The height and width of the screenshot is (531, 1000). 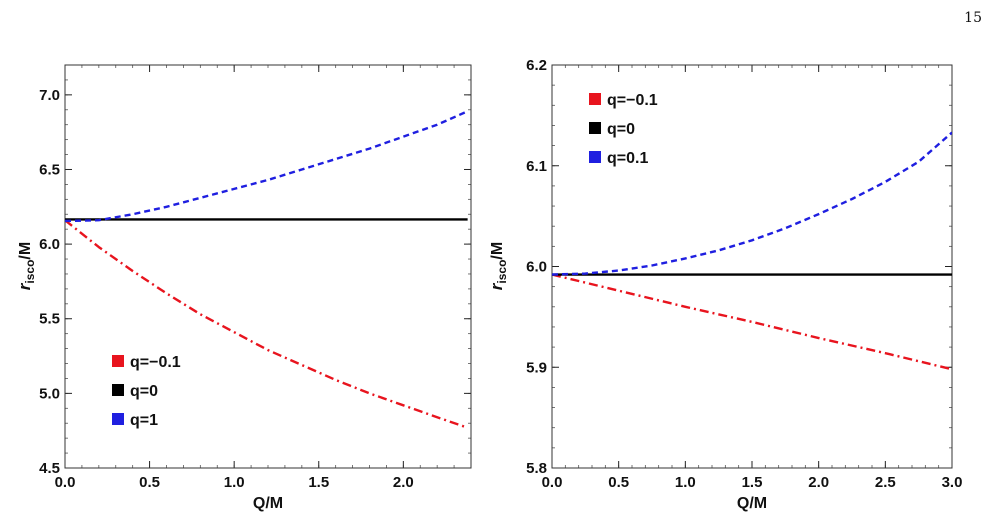 What do you see at coordinates (952, 482) in the screenshot?
I see `x-tick-label: 3.0` at bounding box center [952, 482].